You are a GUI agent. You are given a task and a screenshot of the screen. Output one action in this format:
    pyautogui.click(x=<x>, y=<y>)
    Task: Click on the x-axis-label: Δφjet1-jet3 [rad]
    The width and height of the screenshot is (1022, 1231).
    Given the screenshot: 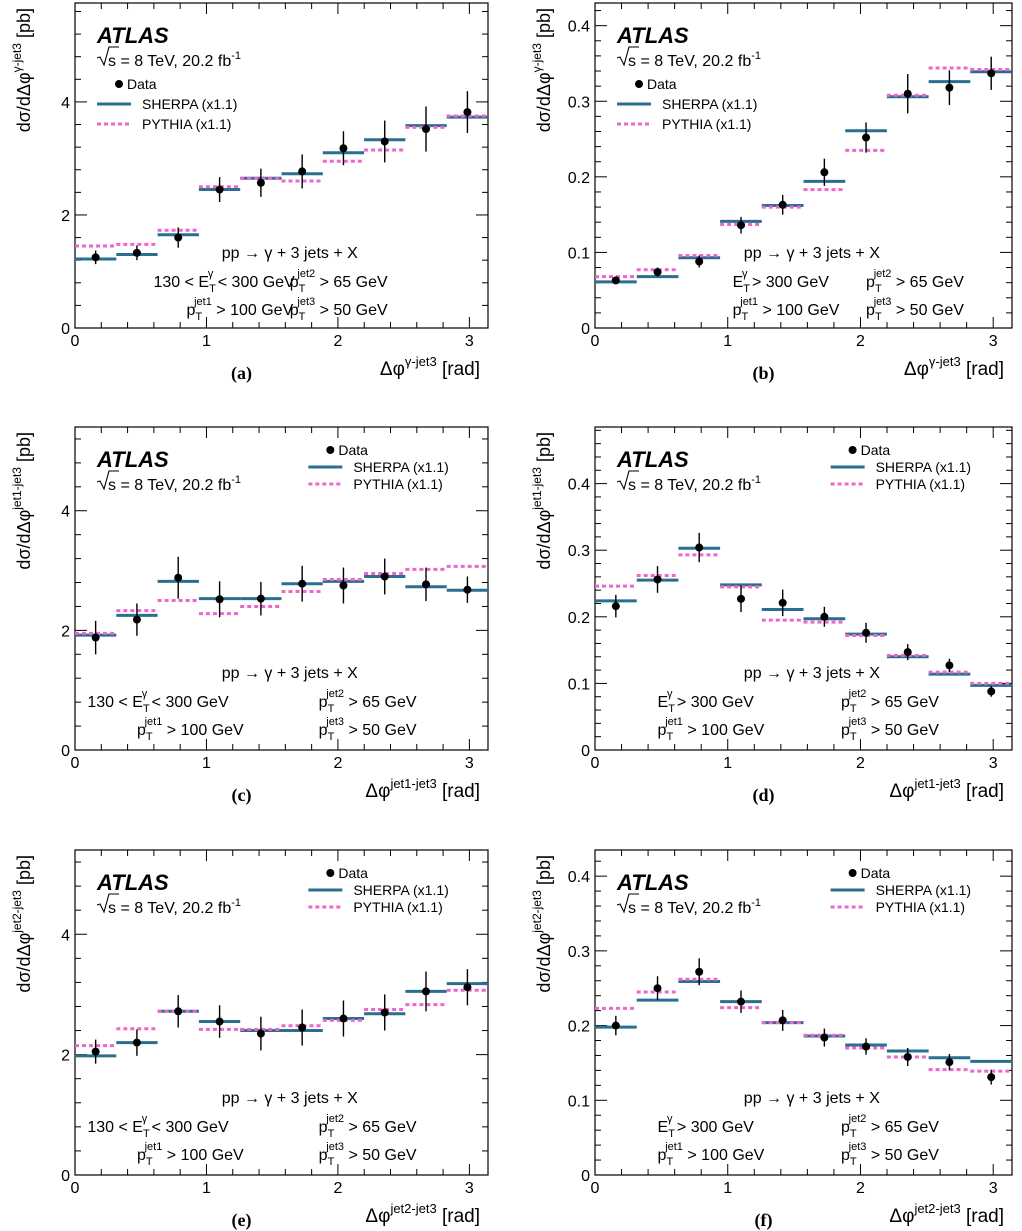 What is the action you would take?
    pyautogui.click(x=422, y=789)
    